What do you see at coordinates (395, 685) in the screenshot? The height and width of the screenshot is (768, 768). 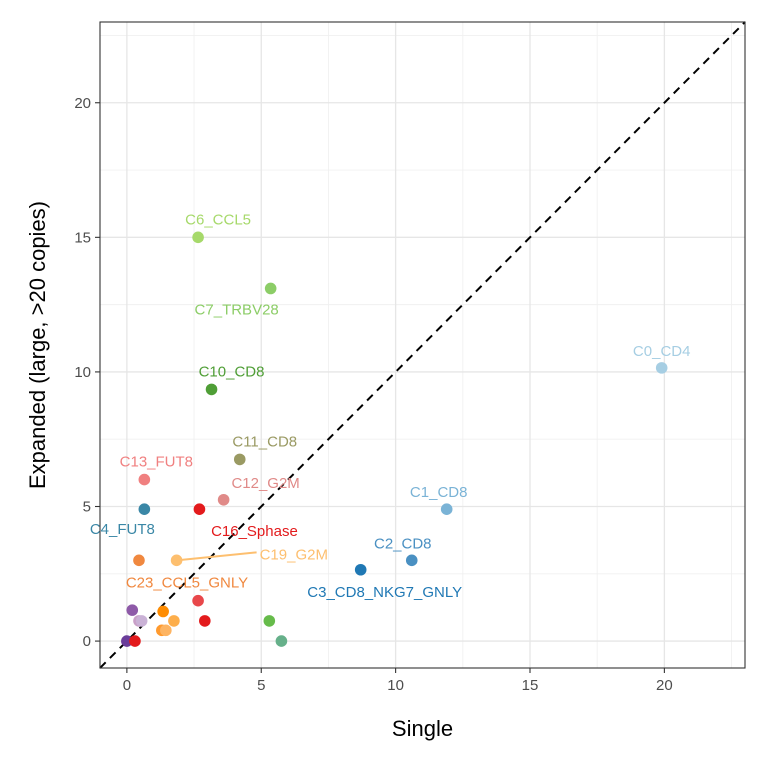 I see `x-tick-label: 10` at bounding box center [395, 685].